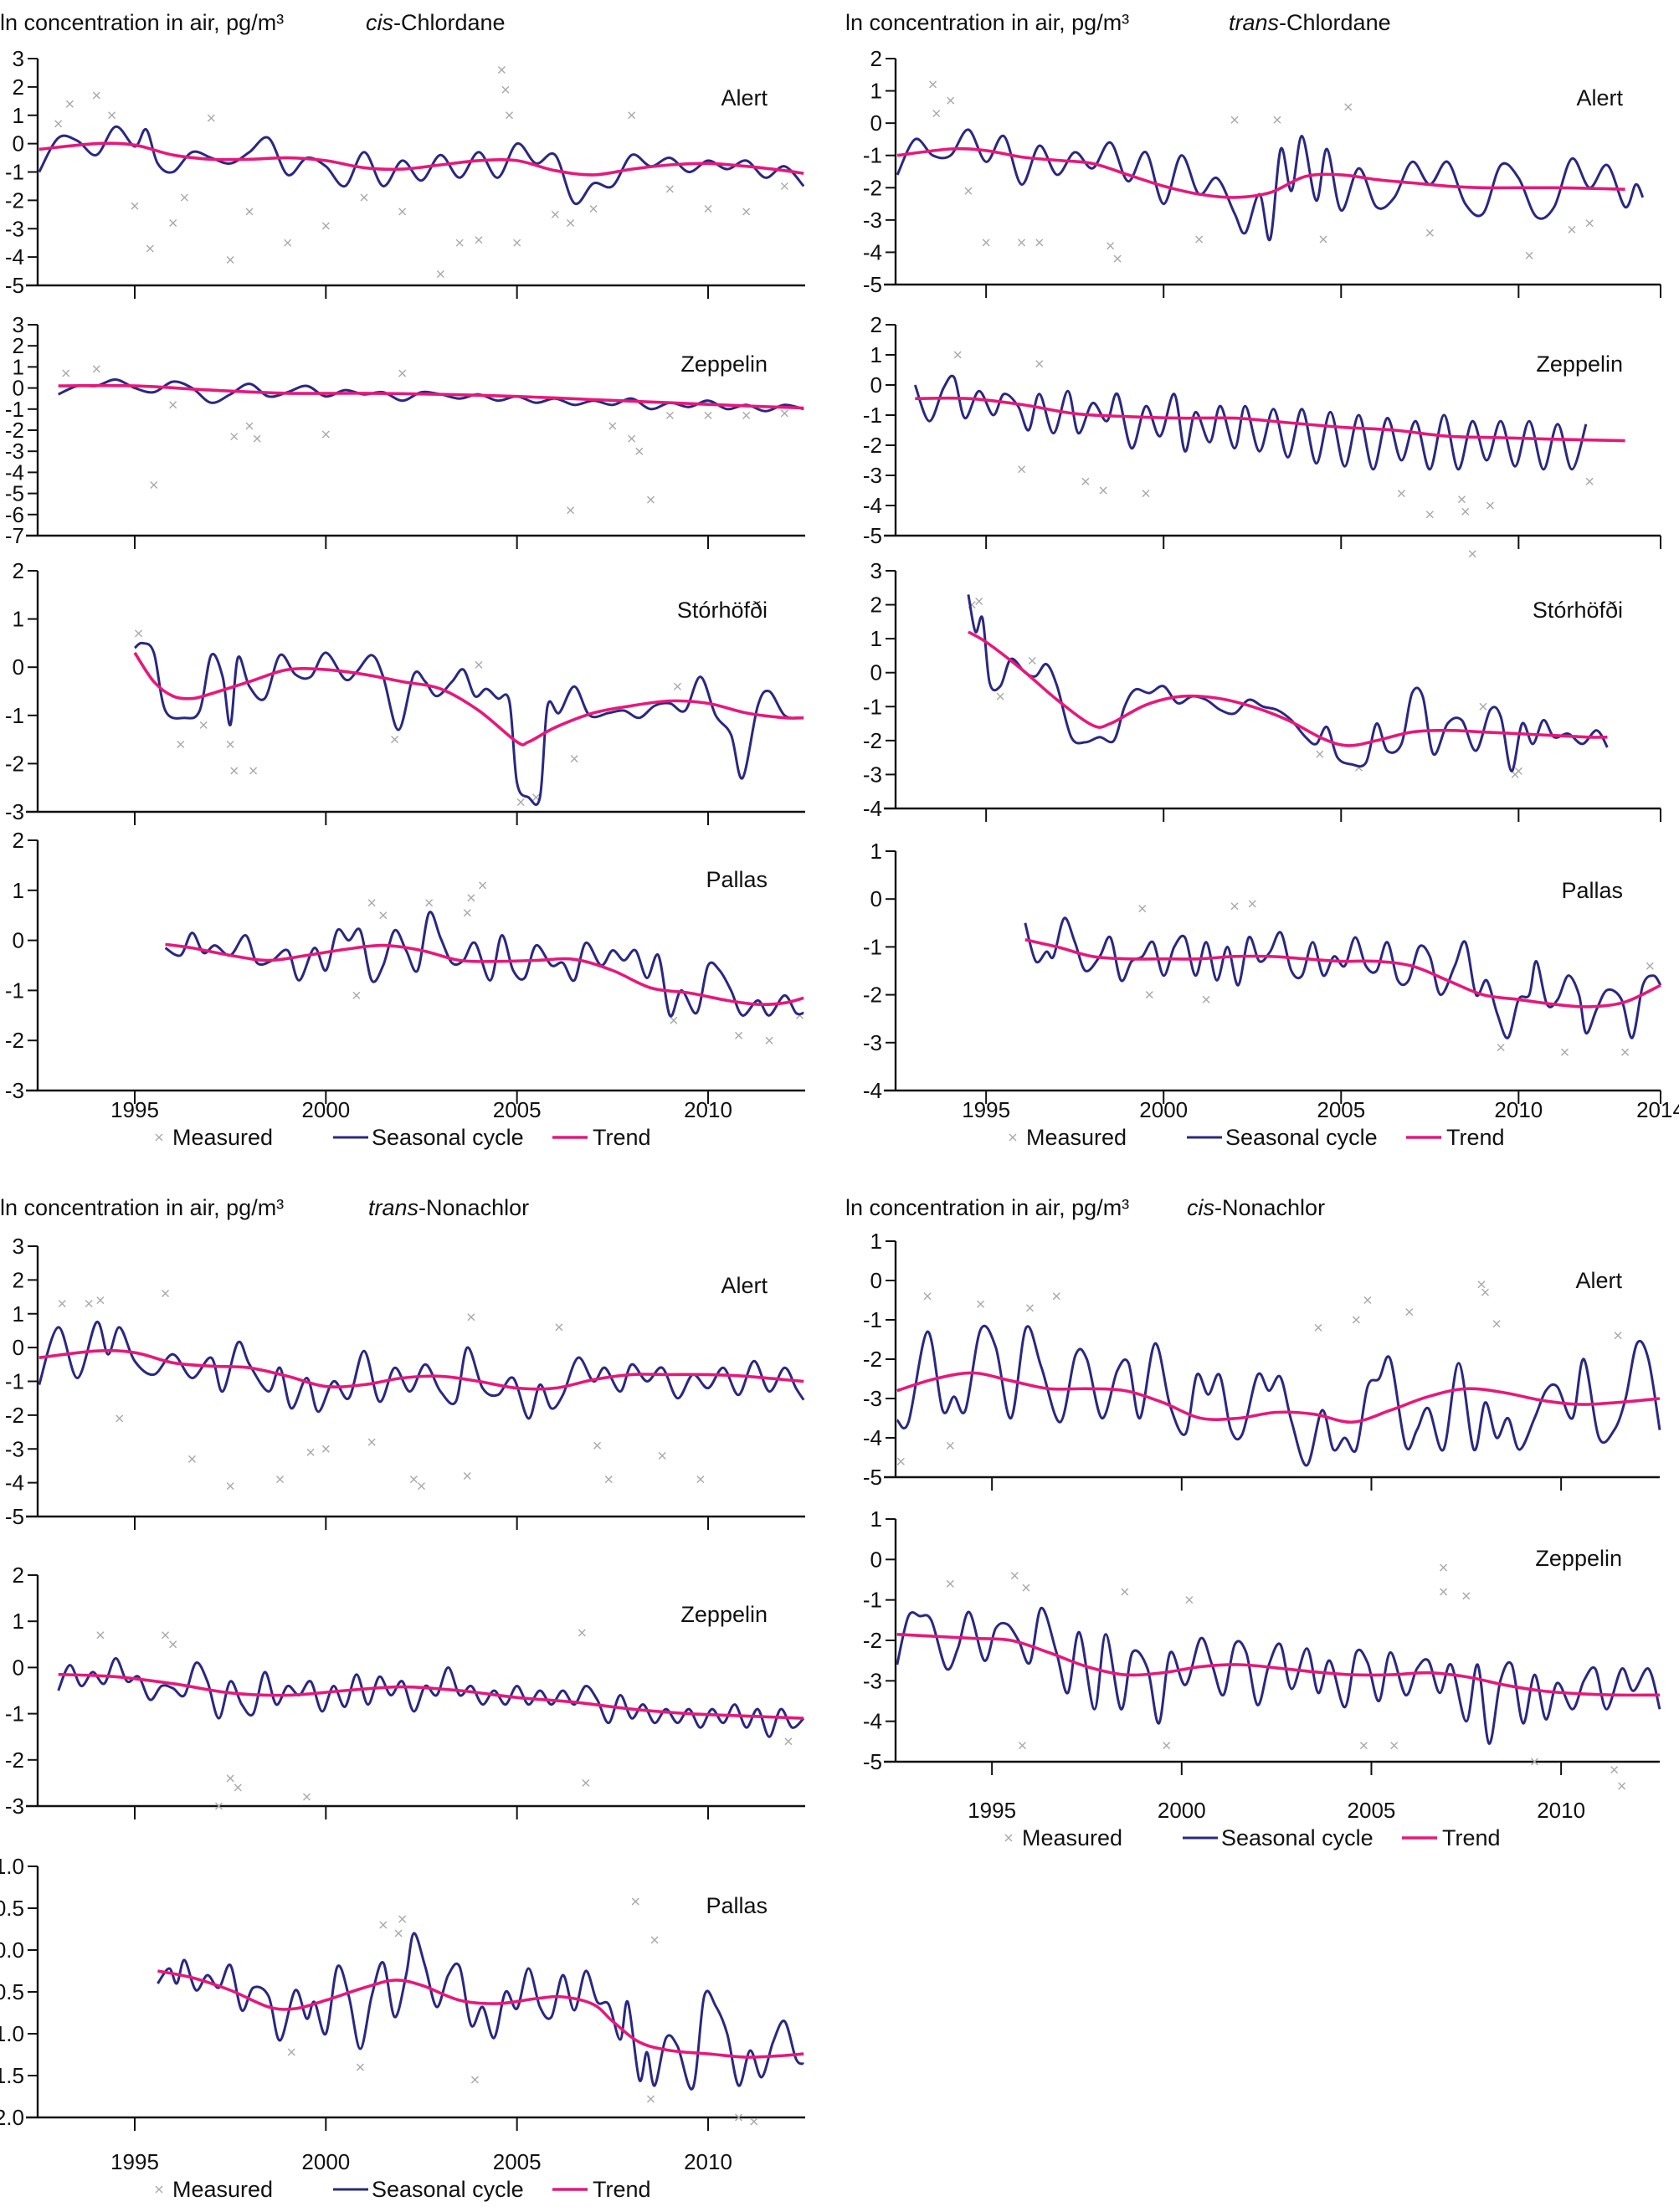  Describe the element at coordinates (18, 1667) in the screenshot. I see `y-tick-label: 0` at that location.